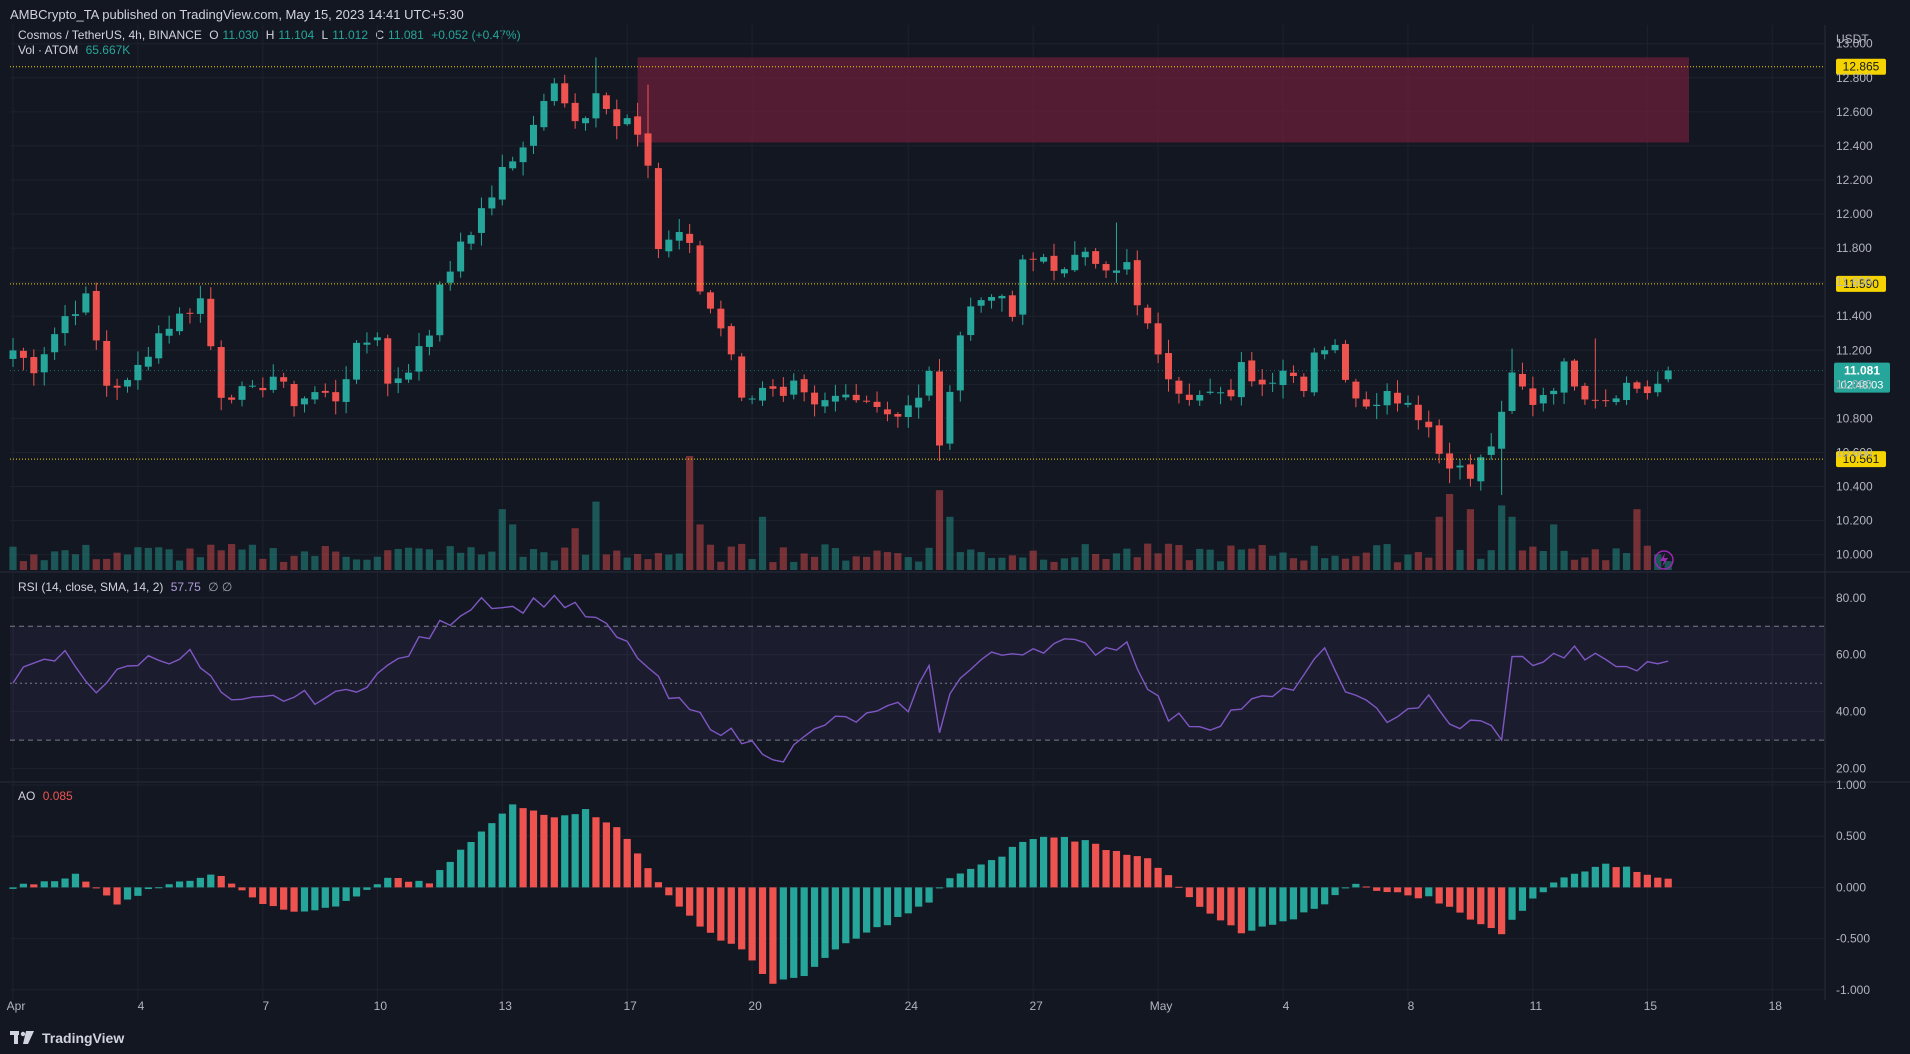  What do you see at coordinates (1861, 67) in the screenshot?
I see `price-level-badge: 12.865` at bounding box center [1861, 67].